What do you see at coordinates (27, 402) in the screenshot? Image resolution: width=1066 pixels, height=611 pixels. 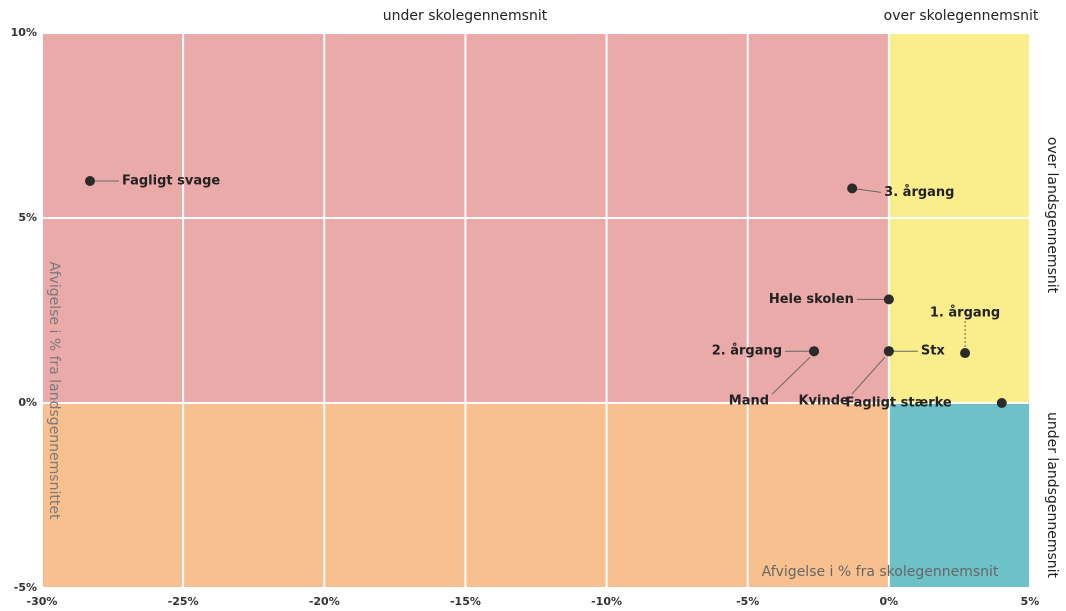 I see `y-tick-label: 0%` at bounding box center [27, 402].